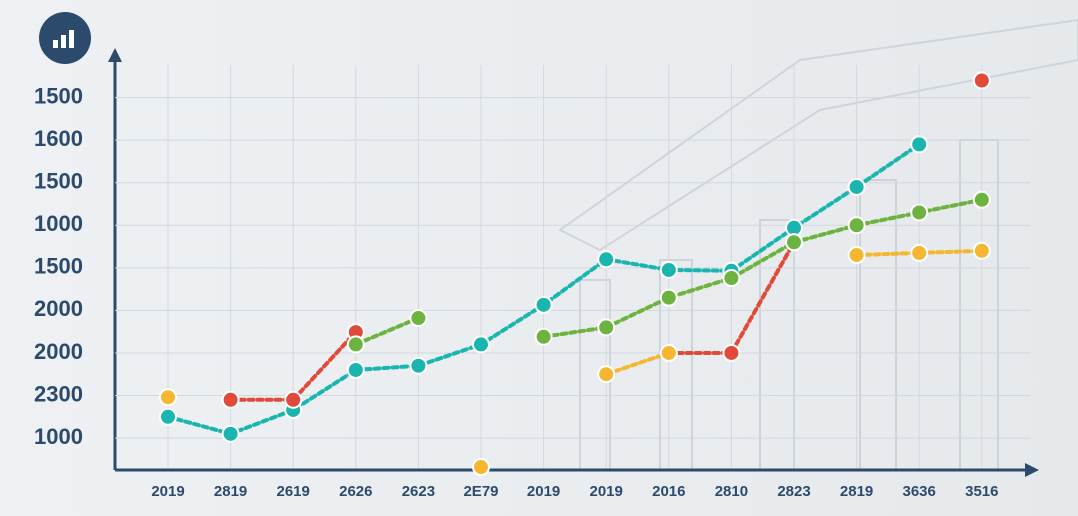  Describe the element at coordinates (355, 491) in the screenshot. I see `x-tick-label: 2626` at that location.